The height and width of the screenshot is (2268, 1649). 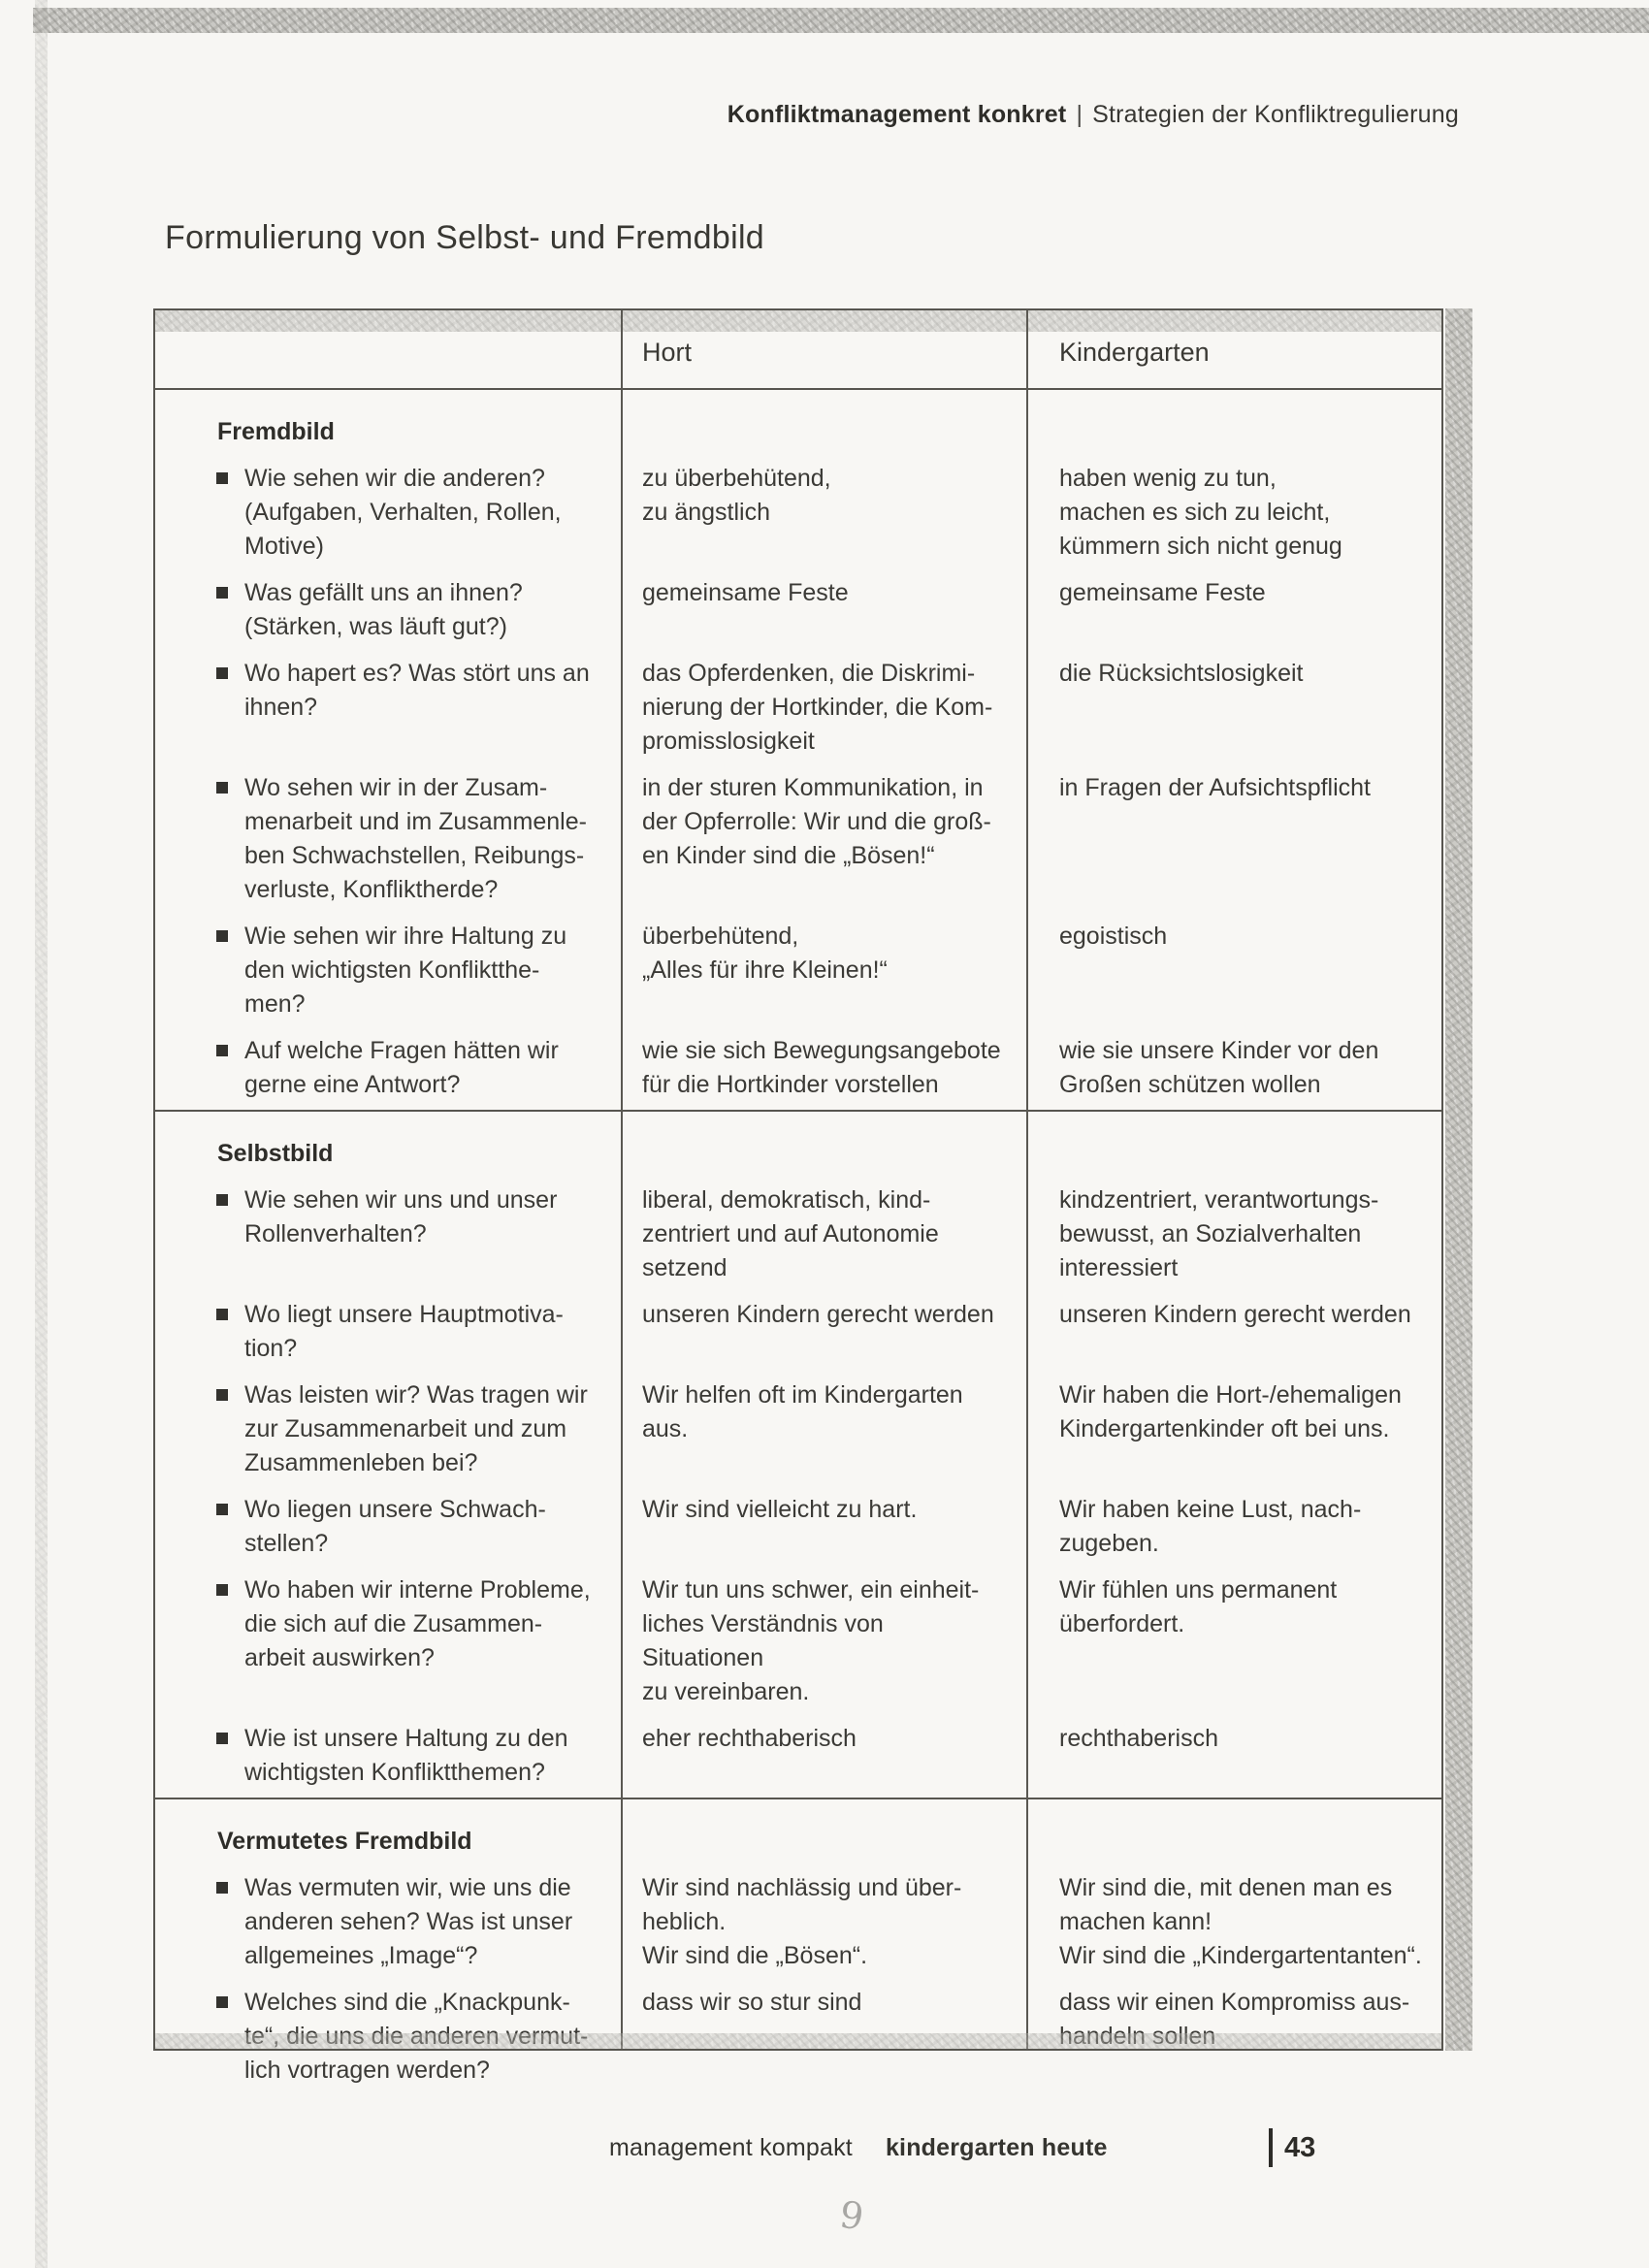 I want to click on kindergarten-cell: Wir fühlen uns permanent überfordert., so click(x=1198, y=1606).